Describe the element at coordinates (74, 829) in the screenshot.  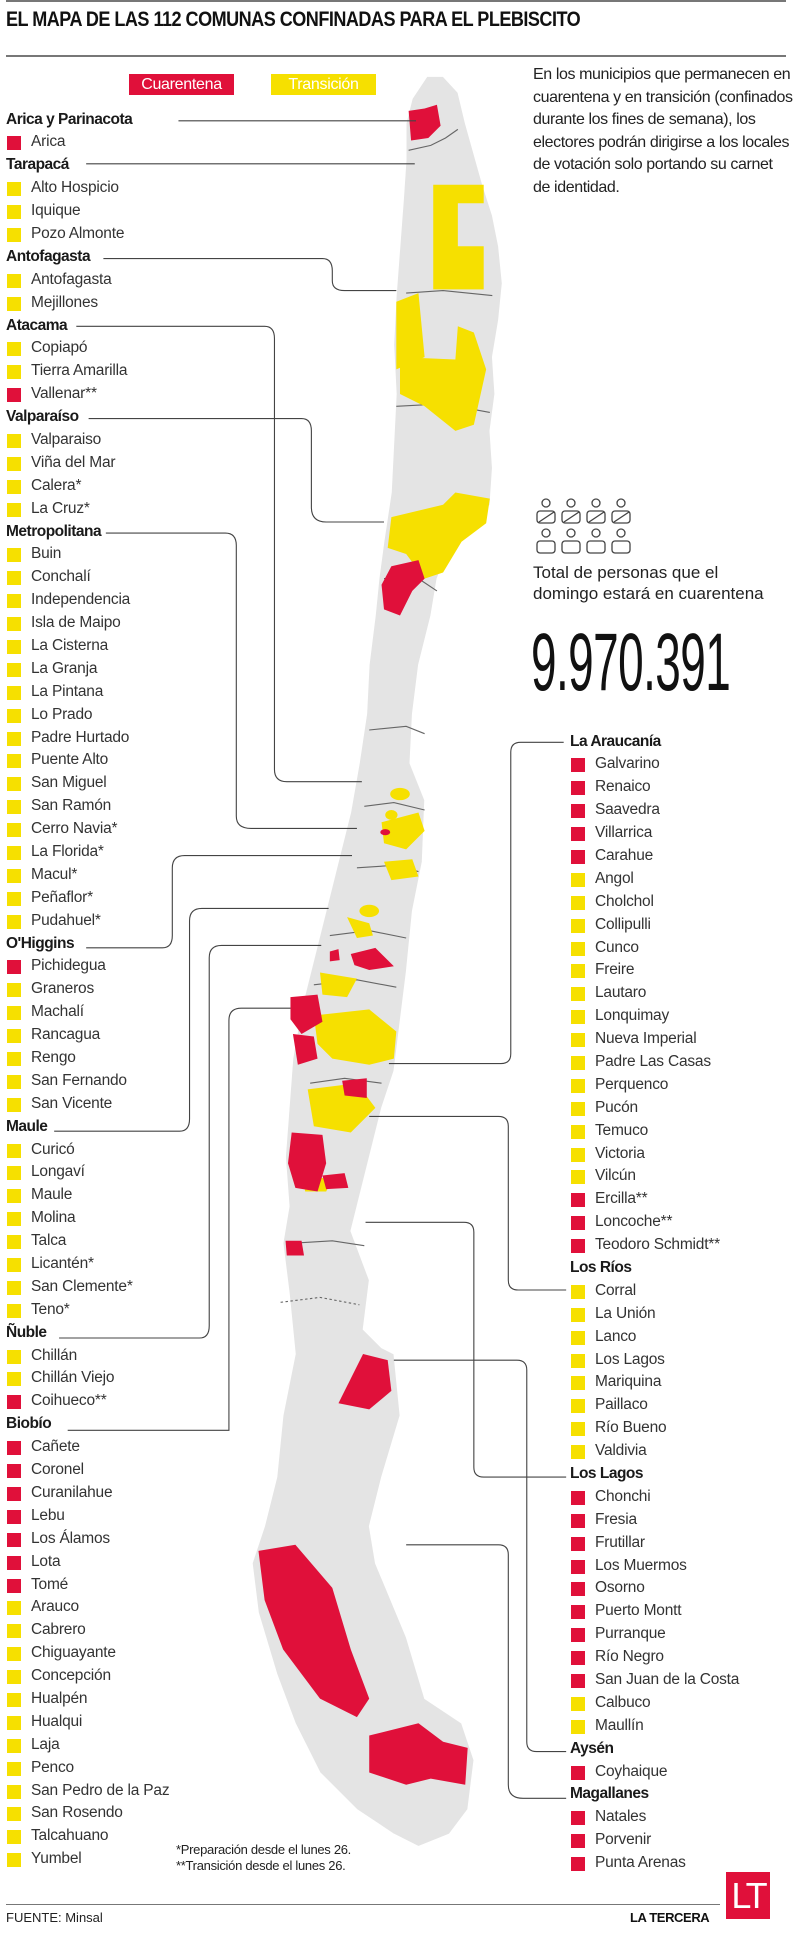
I see `commune-name: Cerro Navia*` at that location.